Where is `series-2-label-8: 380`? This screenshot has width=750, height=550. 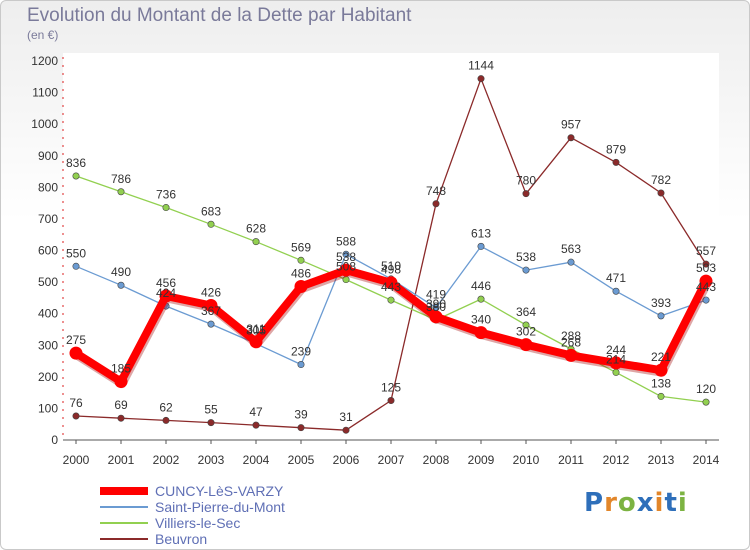 series-2-label-8: 380 is located at coordinates (436, 307).